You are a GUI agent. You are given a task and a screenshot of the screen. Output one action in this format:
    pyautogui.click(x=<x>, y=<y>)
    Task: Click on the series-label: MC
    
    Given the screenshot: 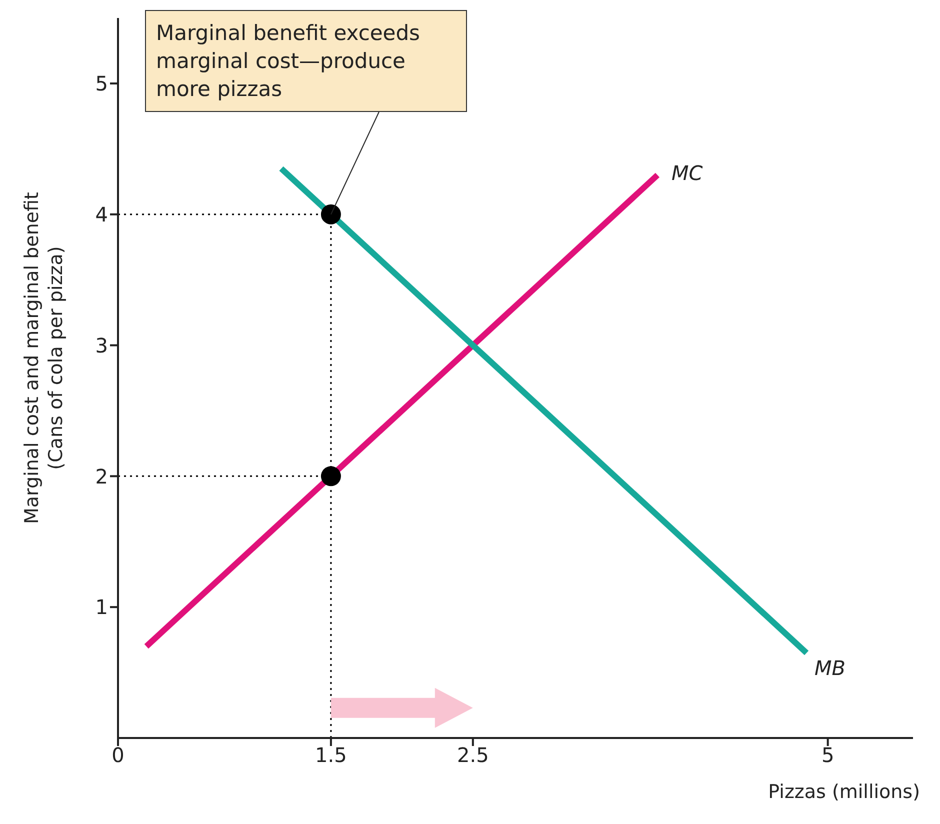 What is the action you would take?
    pyautogui.click(x=687, y=173)
    